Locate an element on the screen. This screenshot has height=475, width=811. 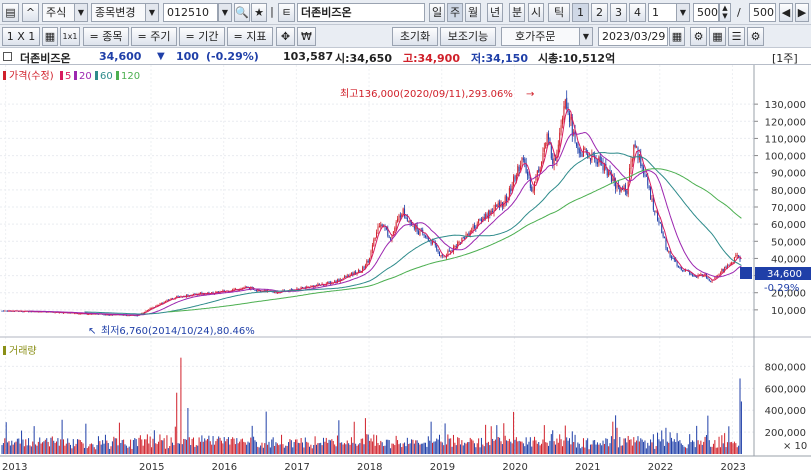
code-dropdown-button: ▼ is located at coordinates (225, 12).